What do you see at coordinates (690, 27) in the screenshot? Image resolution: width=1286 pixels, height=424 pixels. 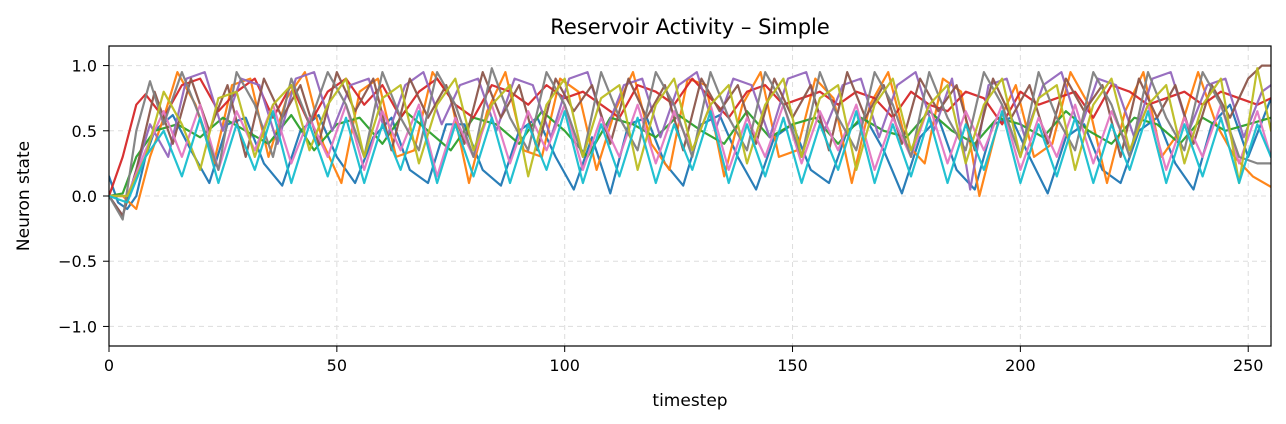 I see `chart-title: Reservoir Activity – Simple` at bounding box center [690, 27].